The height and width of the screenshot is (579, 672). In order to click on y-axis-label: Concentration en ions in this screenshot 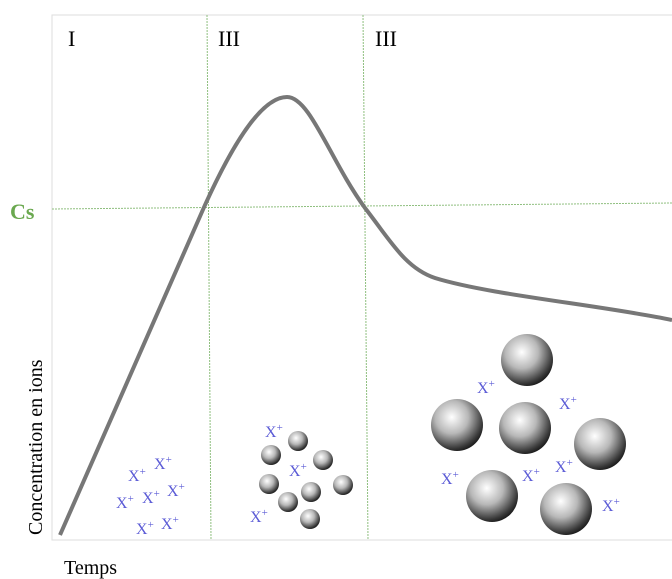, I will do `click(36, 447)`.